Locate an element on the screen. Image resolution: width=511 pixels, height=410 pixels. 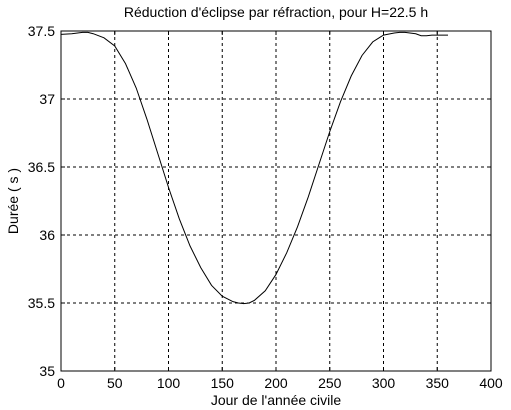
x-tick-label: 350 is located at coordinates (438, 383).